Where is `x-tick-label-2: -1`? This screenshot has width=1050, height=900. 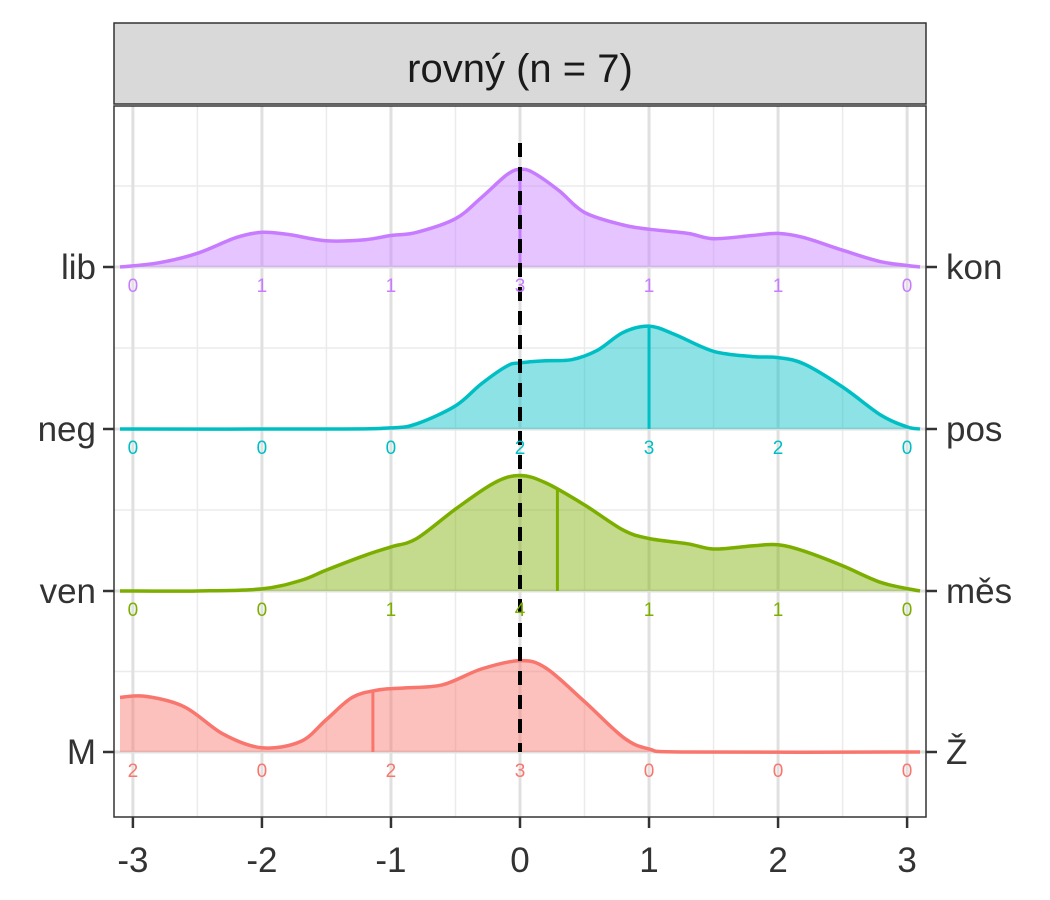
x-tick-label-2: -1 is located at coordinates (390, 860).